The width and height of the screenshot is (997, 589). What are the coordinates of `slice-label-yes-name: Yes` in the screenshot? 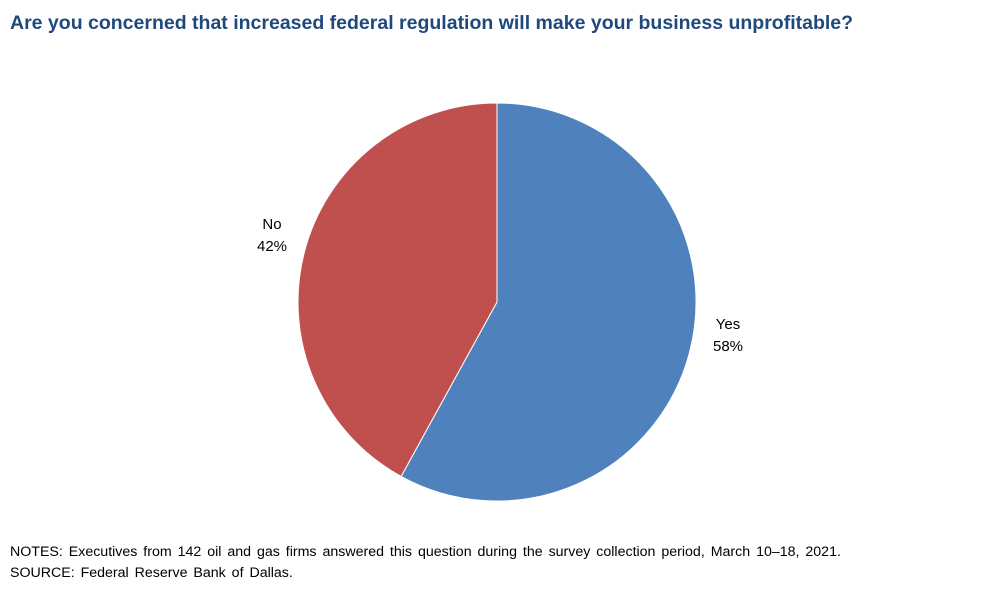 It's located at (728, 324).